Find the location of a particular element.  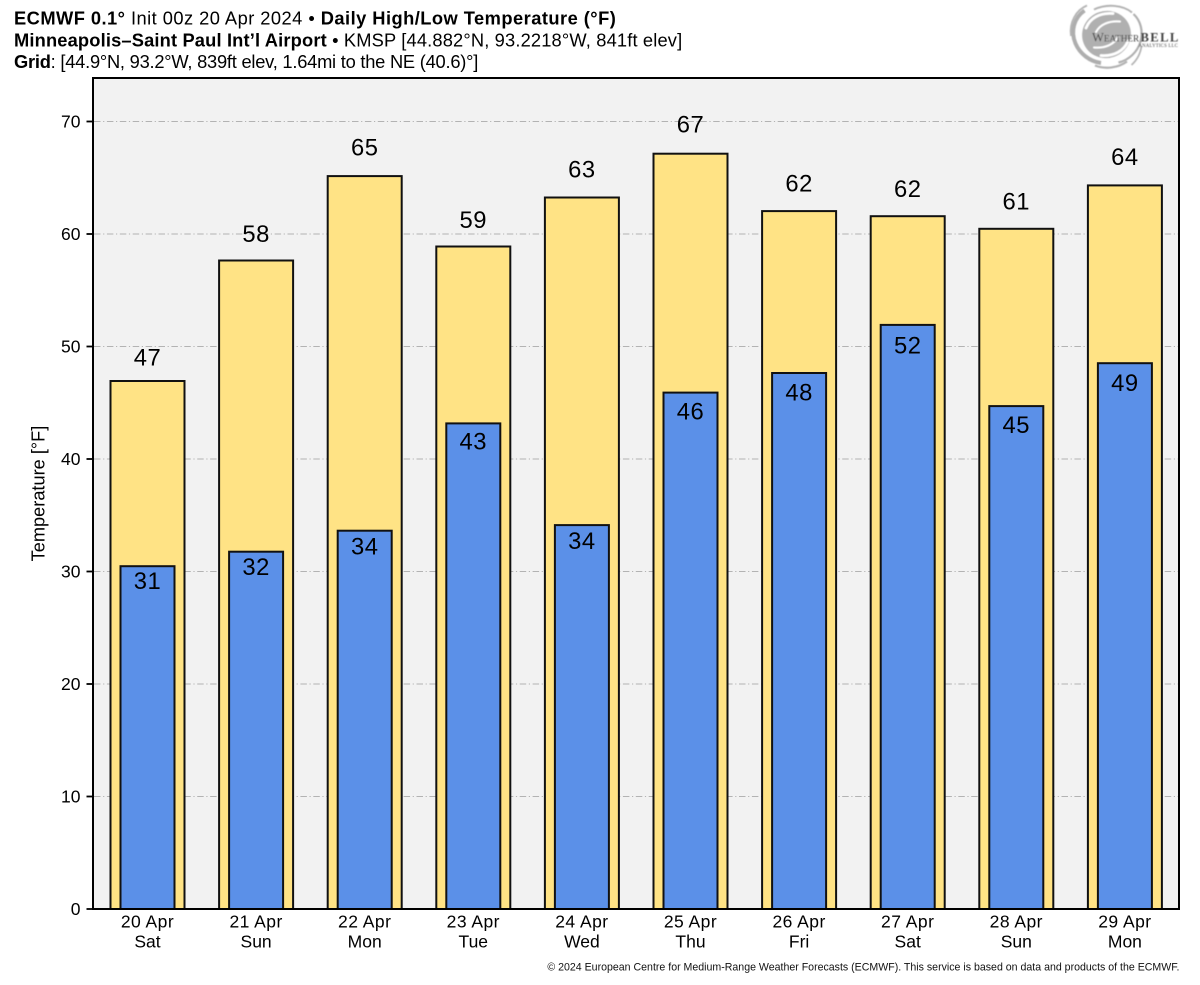

svg-text: Temperature [°F] is located at coordinates (38, 494).